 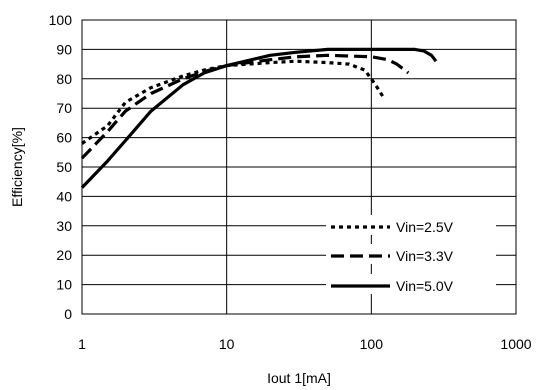 I want to click on y-axis-title: Efficiency[%], so click(x=17, y=167).